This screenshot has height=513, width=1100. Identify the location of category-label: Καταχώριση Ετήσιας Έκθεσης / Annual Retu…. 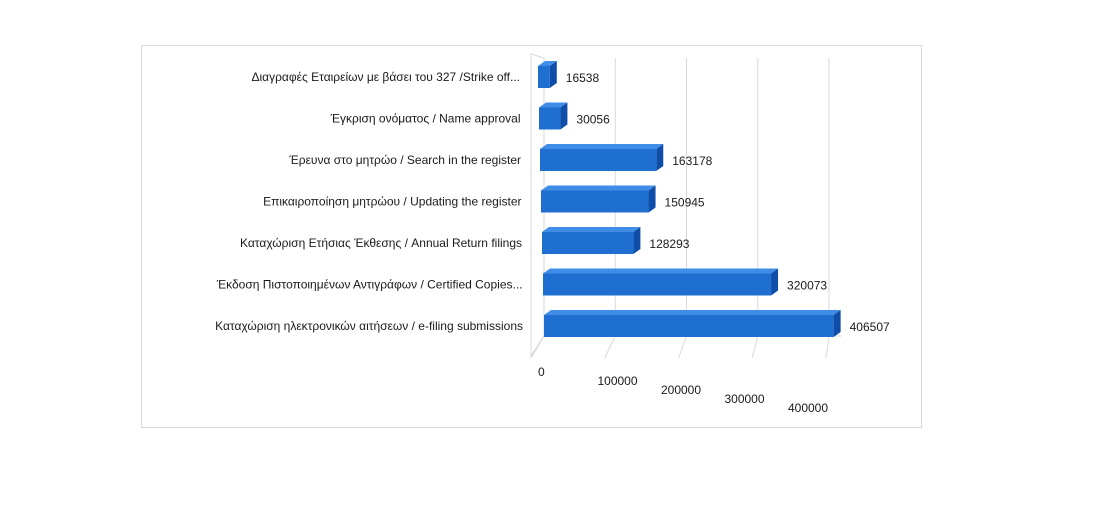
(381, 243).